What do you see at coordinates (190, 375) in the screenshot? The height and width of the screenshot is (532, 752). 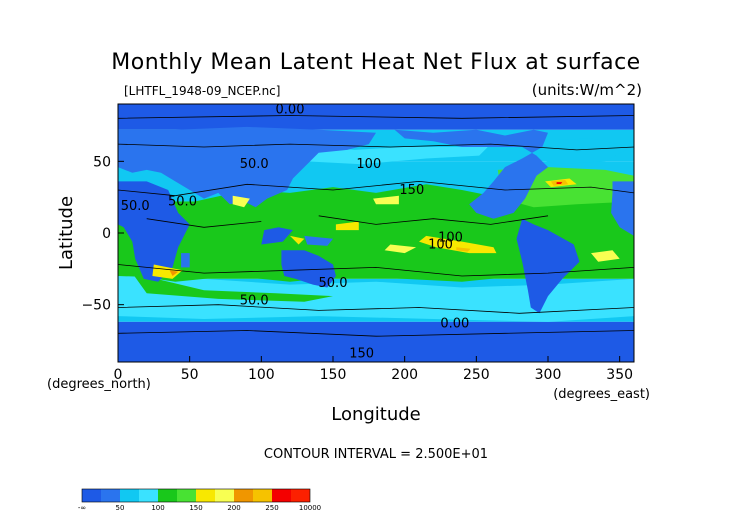 I see `x-tick-label: 50` at bounding box center [190, 375].